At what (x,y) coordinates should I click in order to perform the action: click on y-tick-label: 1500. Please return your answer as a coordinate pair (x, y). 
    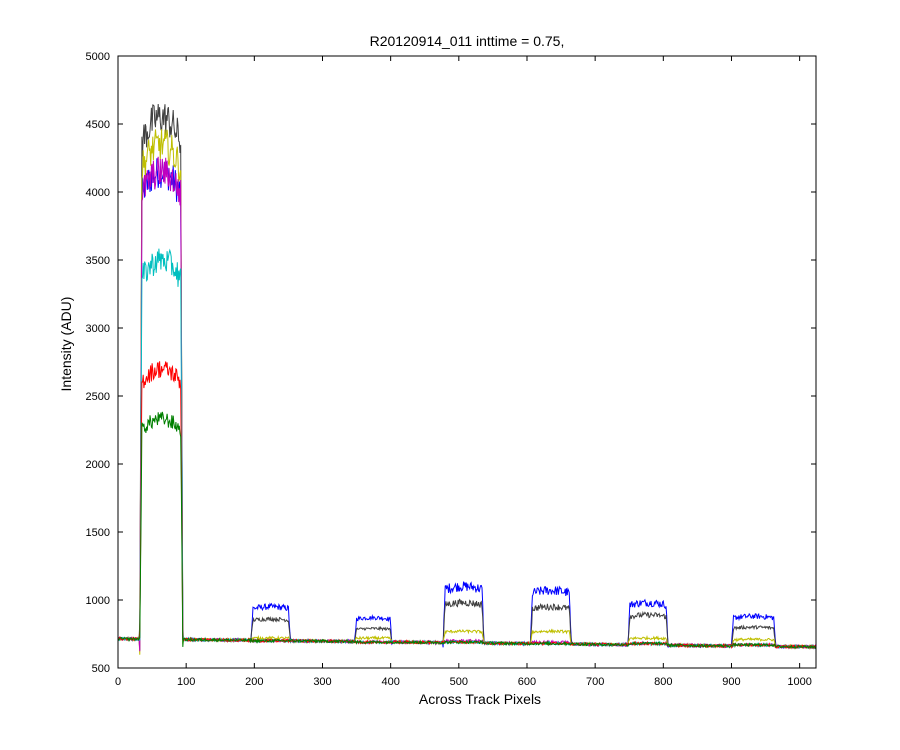
    Looking at the image, I should click on (98, 533).